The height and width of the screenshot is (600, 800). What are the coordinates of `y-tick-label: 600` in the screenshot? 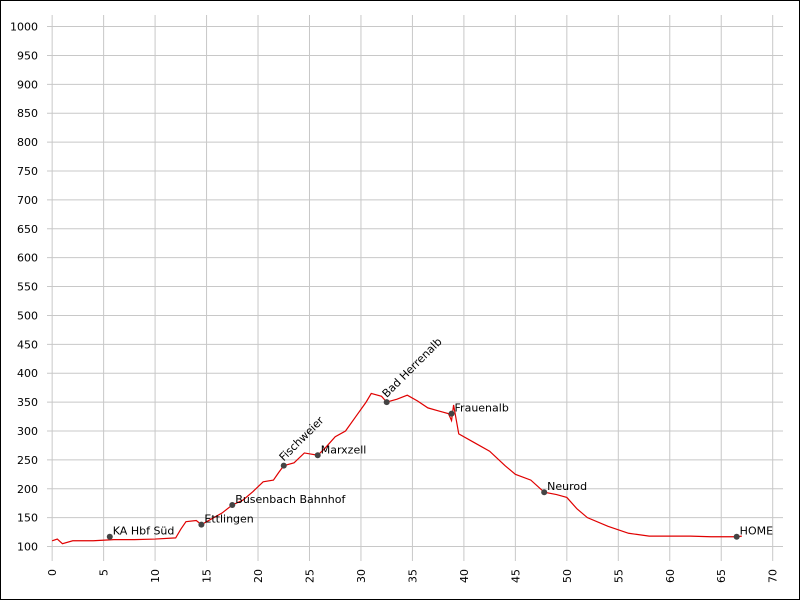 It's located at (27, 258).